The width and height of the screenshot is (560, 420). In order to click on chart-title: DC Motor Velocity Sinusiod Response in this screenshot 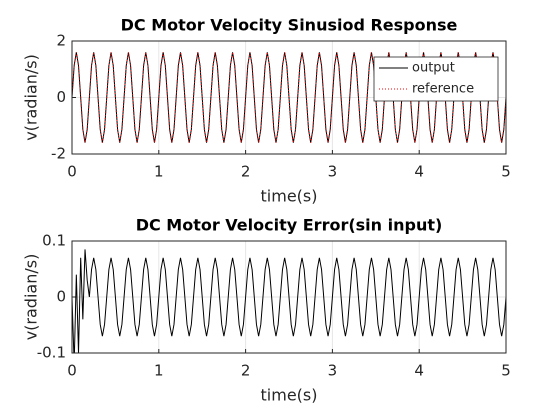, I will do `click(289, 25)`.